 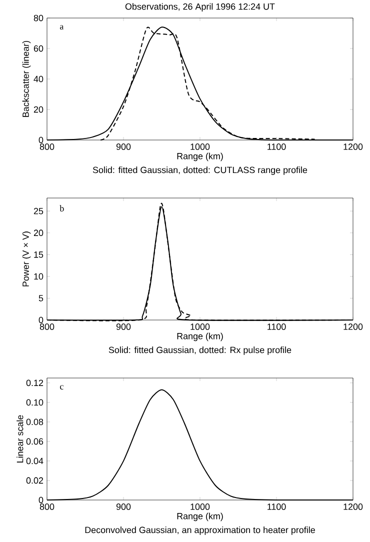 I want to click on annotation: a, so click(x=62, y=27).